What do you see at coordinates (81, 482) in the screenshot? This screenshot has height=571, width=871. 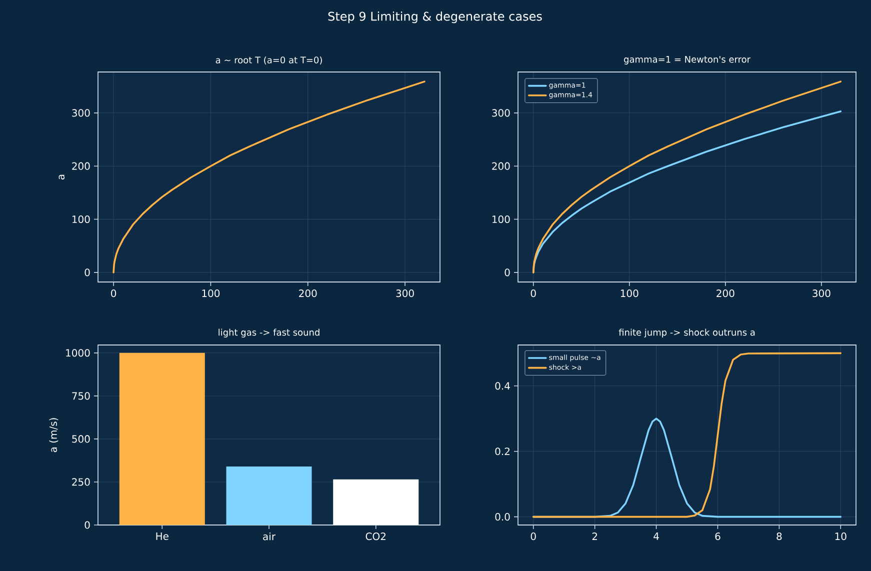 I see `y-tick-label: 250` at bounding box center [81, 482].